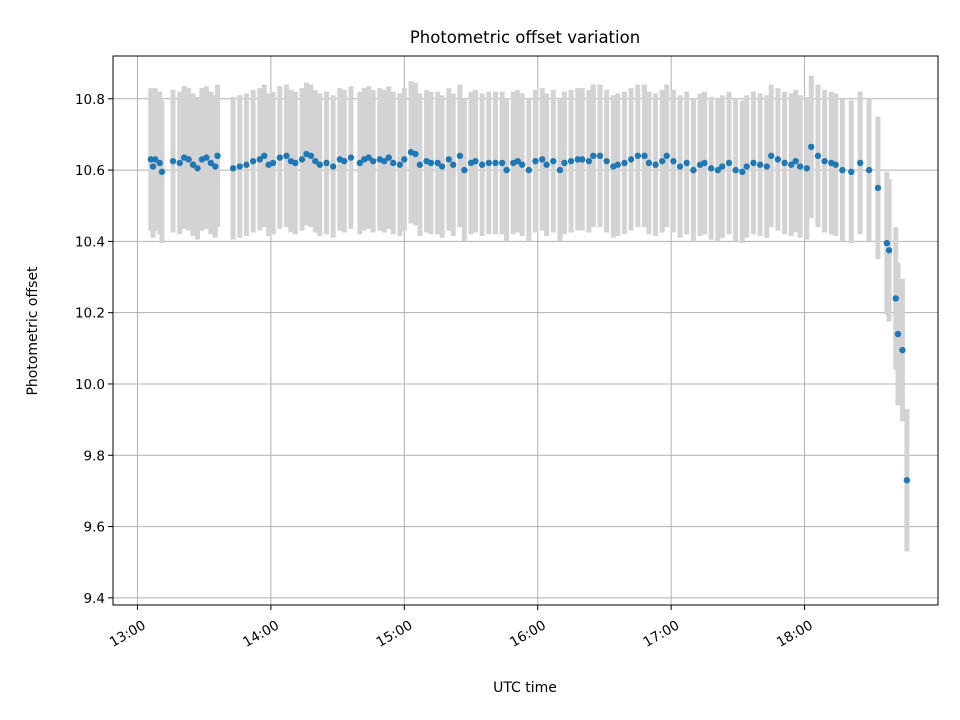  I want to click on y-tick-label: 10.2, so click(90, 314).